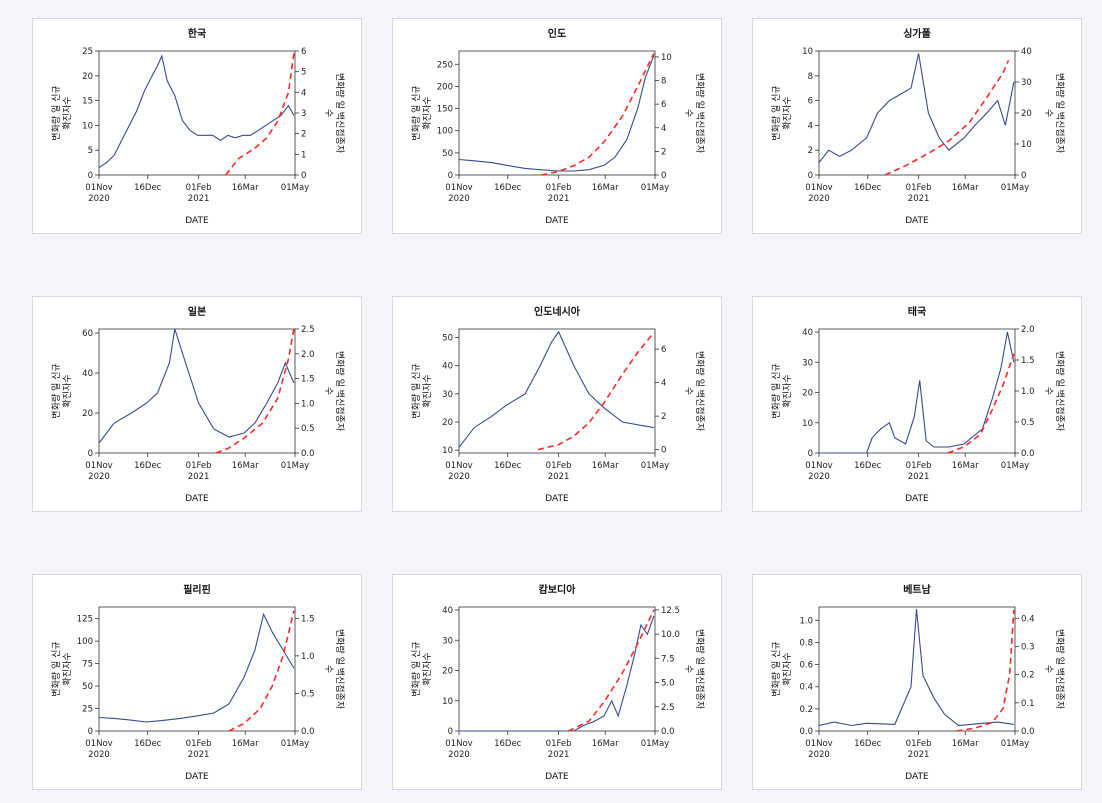 This screenshot has height=803, width=1102. Describe the element at coordinates (303, 73) in the screenshot. I see `right-tick-label: 5` at that location.